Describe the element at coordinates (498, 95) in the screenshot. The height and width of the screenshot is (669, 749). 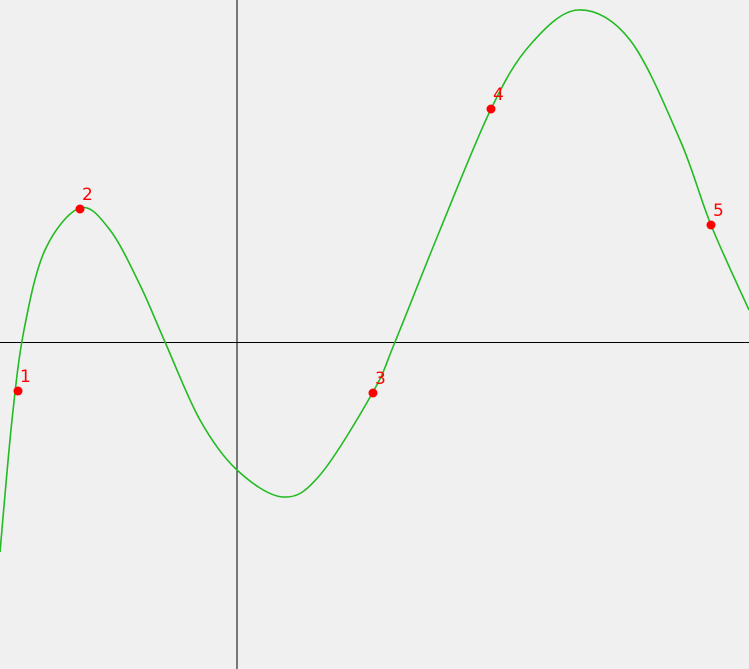
I see `point-label: 4` at that location.